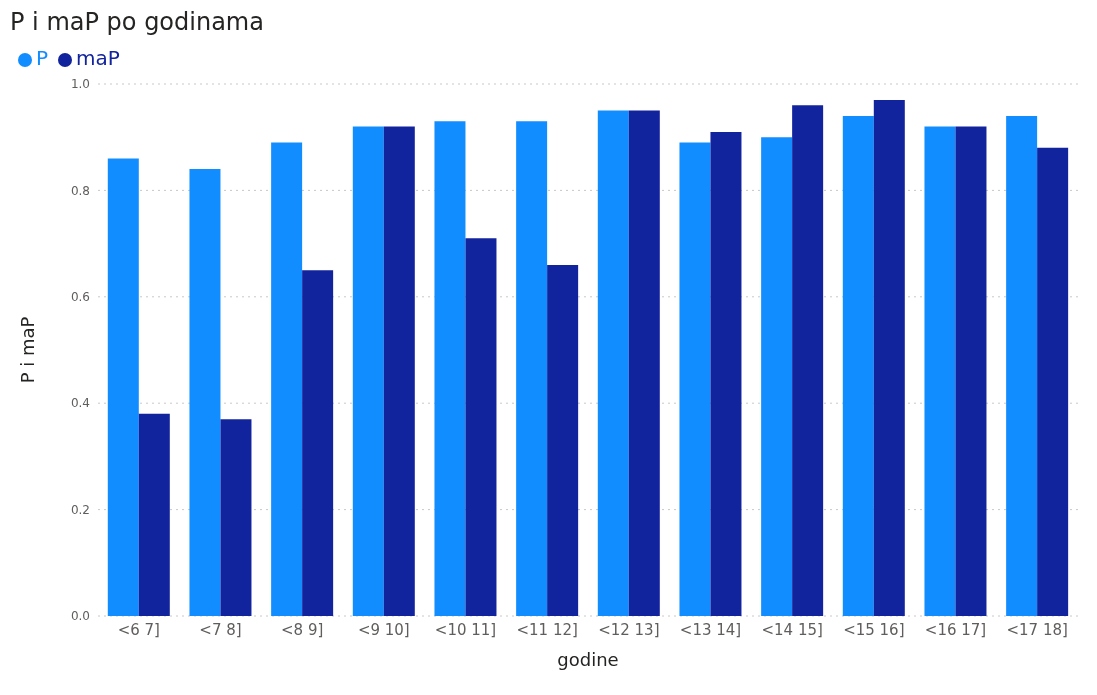  Describe the element at coordinates (629, 629) in the screenshot. I see `x-tick-label: <12 13]` at that location.